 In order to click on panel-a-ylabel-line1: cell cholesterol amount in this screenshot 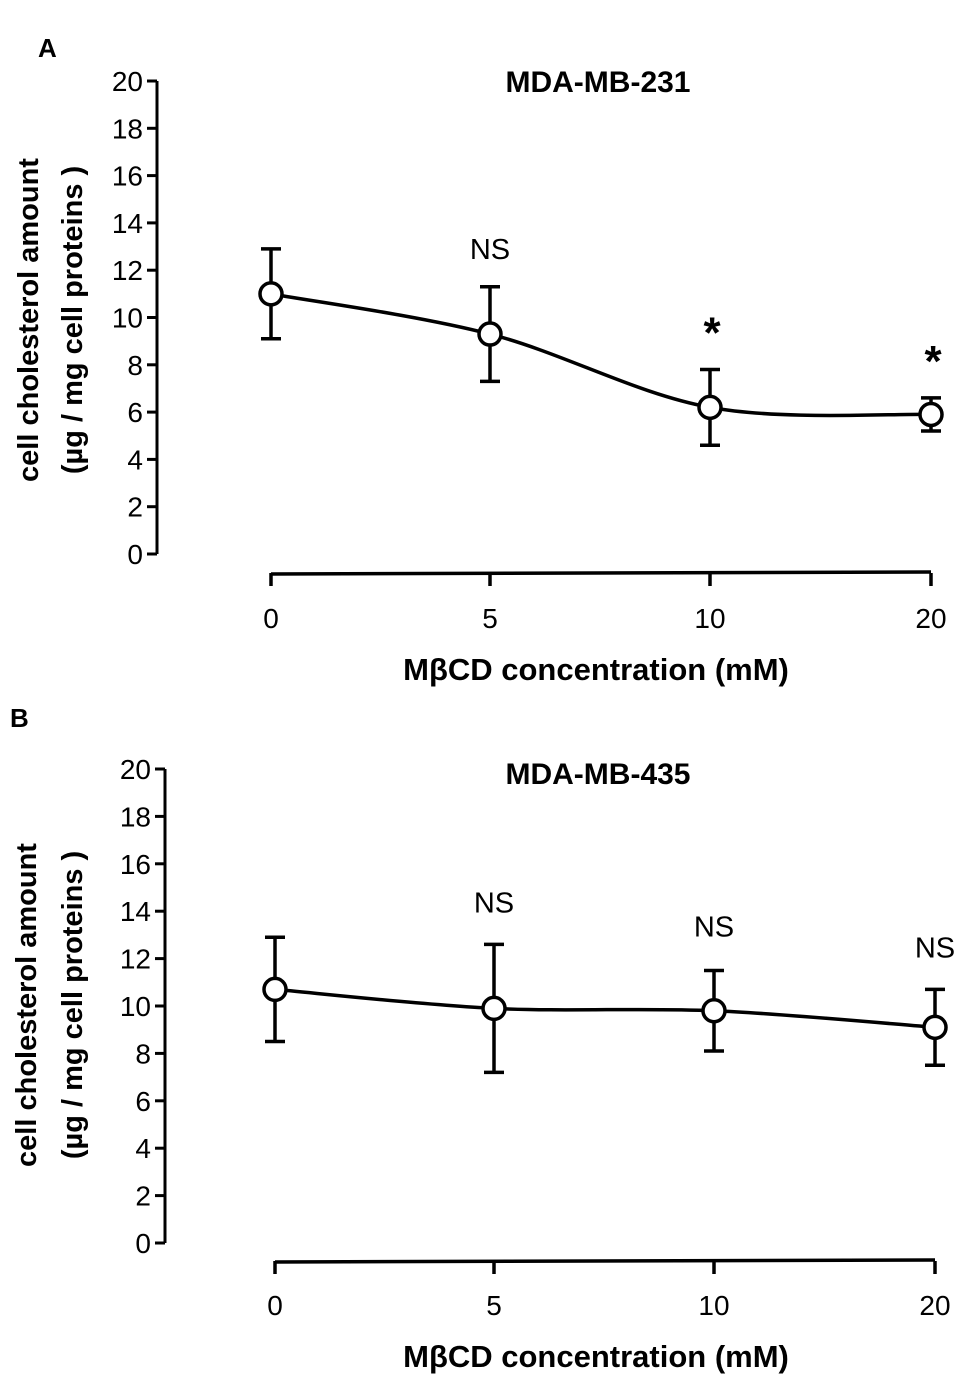, I will do `click(29, 320)`.